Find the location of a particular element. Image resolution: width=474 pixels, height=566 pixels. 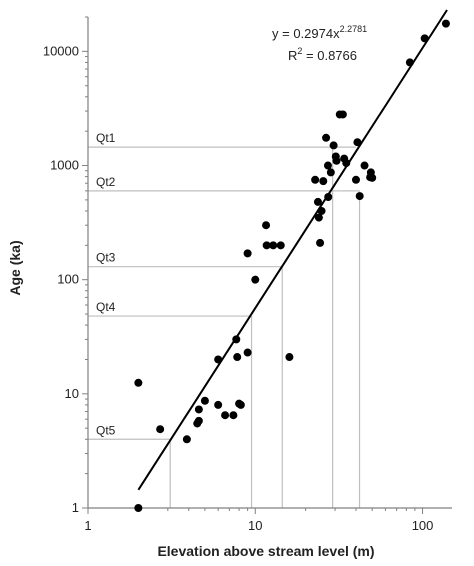

y-tick-label: 10 is located at coordinates (72, 393).